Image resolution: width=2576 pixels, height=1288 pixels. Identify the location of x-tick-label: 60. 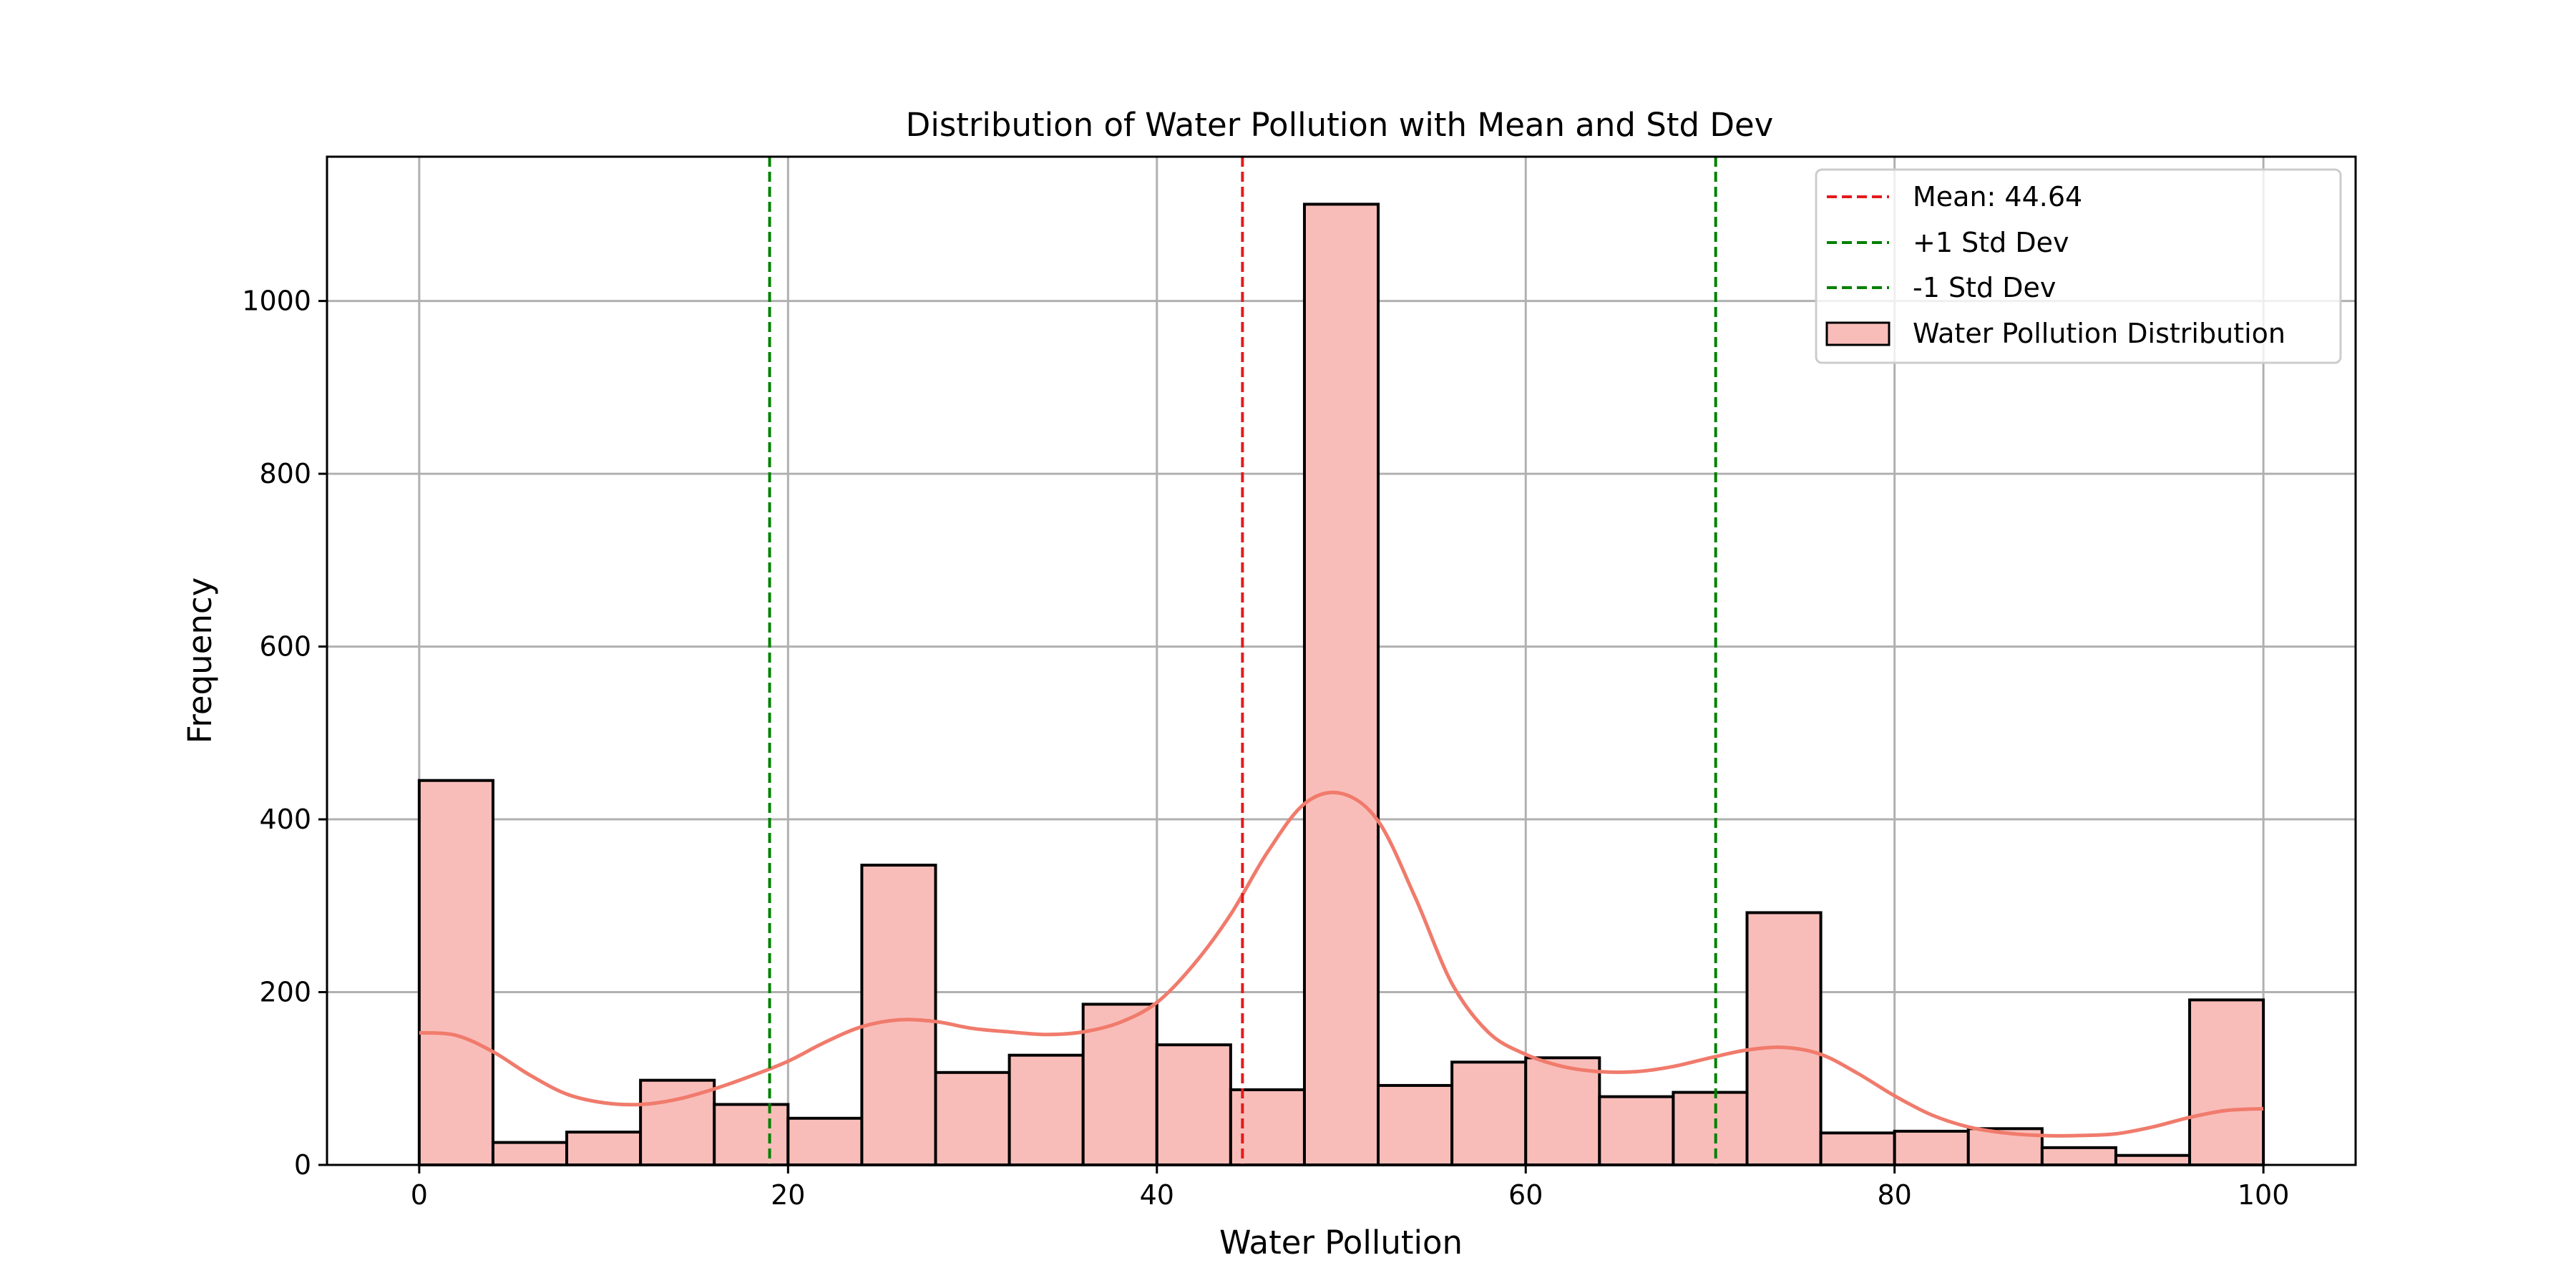
(1525, 1195).